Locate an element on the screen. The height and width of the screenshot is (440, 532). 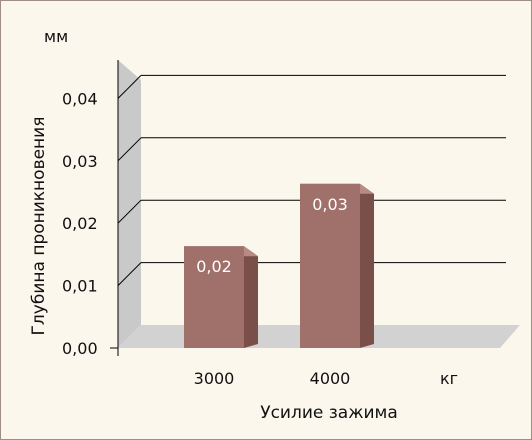
y-unit-label: мм is located at coordinates (56, 36).